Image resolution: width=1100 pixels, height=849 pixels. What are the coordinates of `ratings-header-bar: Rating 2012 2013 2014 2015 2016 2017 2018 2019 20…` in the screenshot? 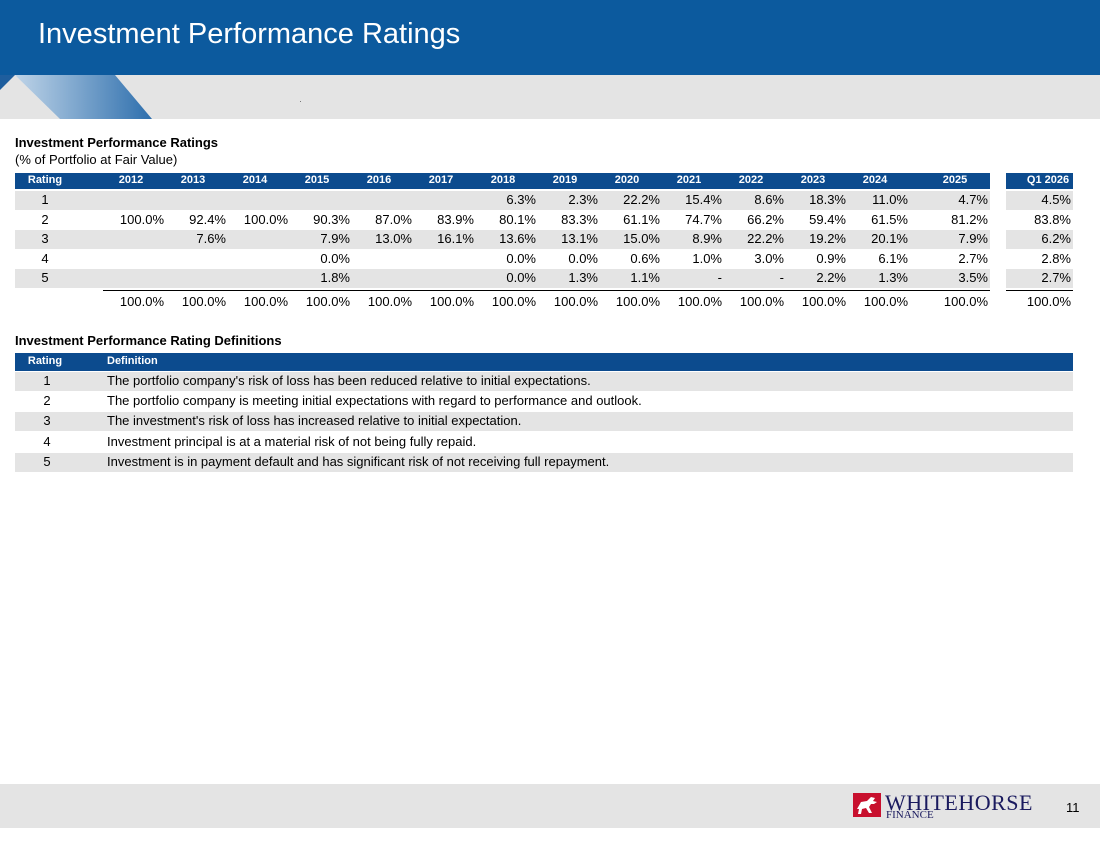 It's located at (502, 181).